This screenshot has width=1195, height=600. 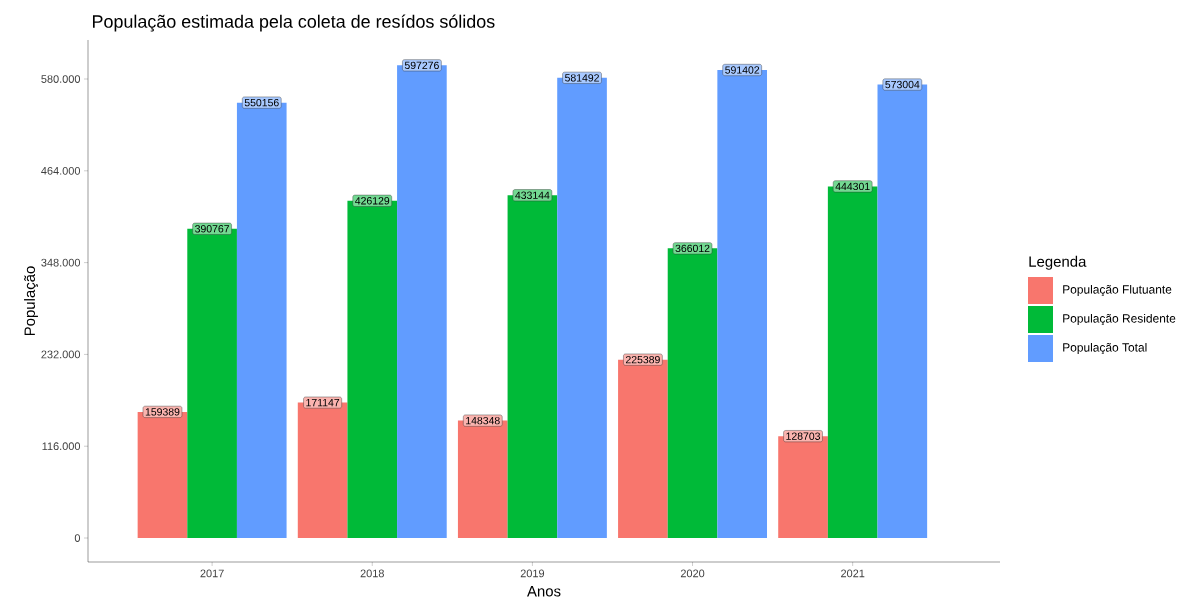 I want to click on data-label: 591402, so click(x=742, y=70).